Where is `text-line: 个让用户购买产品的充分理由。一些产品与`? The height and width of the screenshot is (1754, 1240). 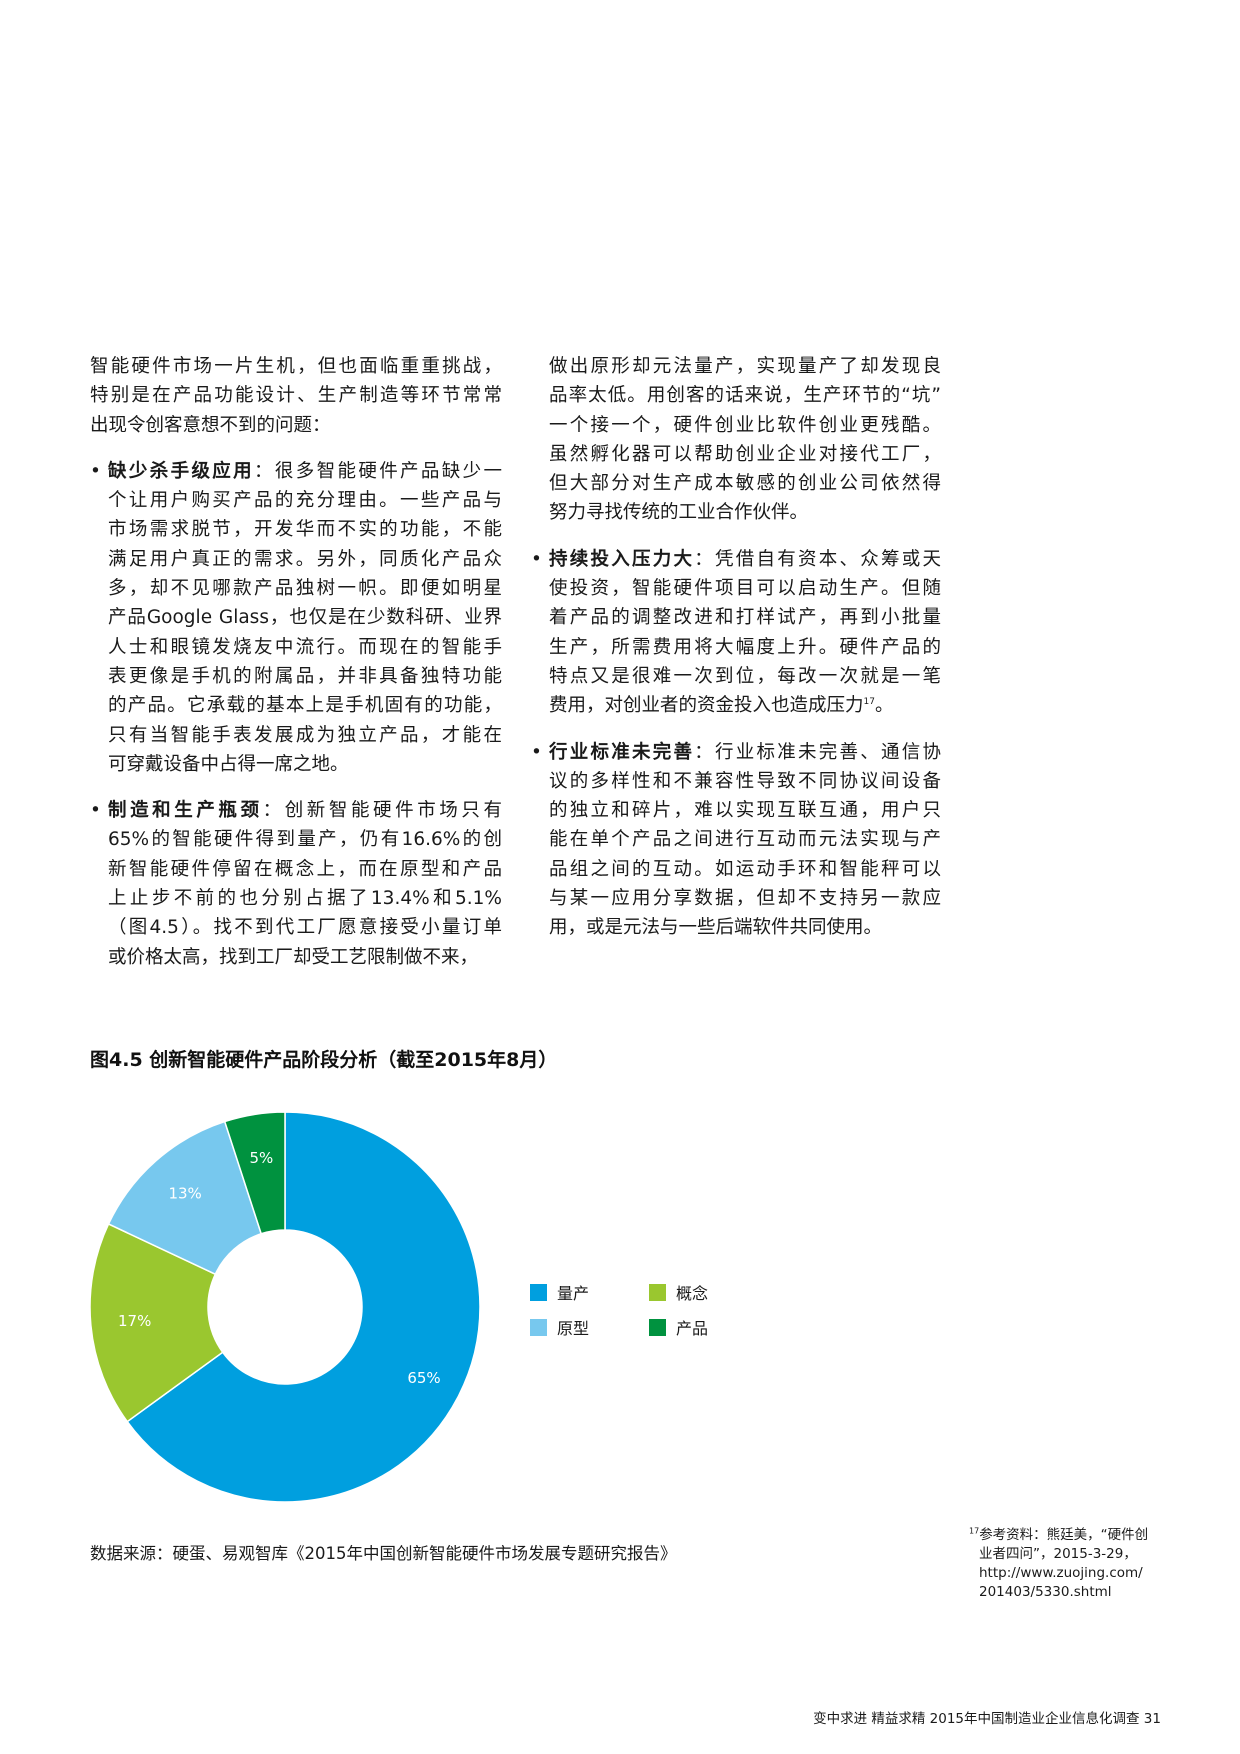
text-line: 个让用户购买产品的充分理由。一些产品与 is located at coordinates (305, 500).